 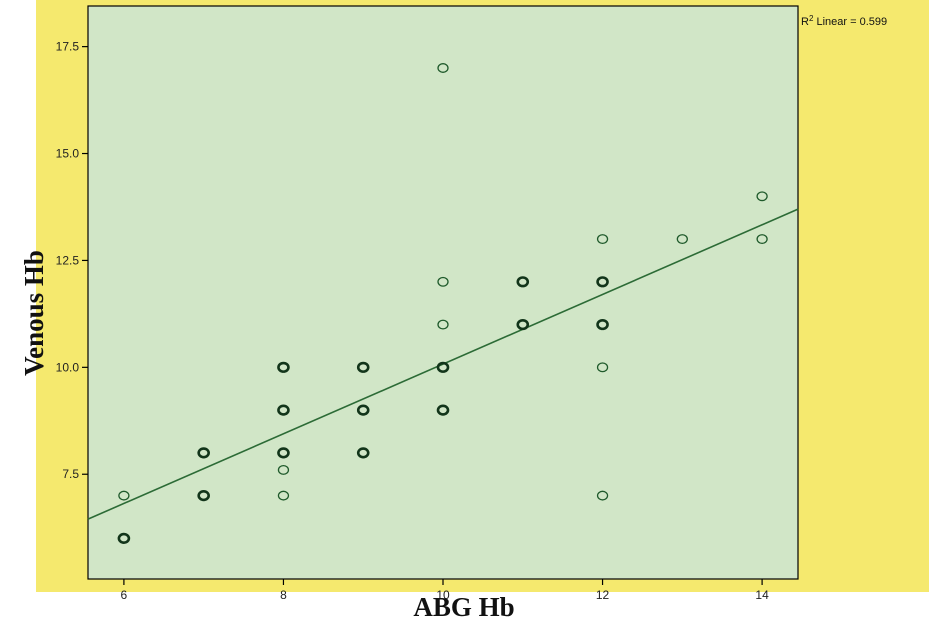 What do you see at coordinates (443, 595) in the screenshot?
I see `x-tick-label: 10` at bounding box center [443, 595].